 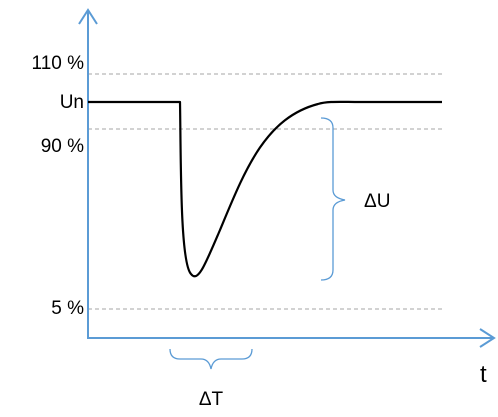 What do you see at coordinates (58, 63) in the screenshot?
I see `label-110-percent: 110 %` at bounding box center [58, 63].